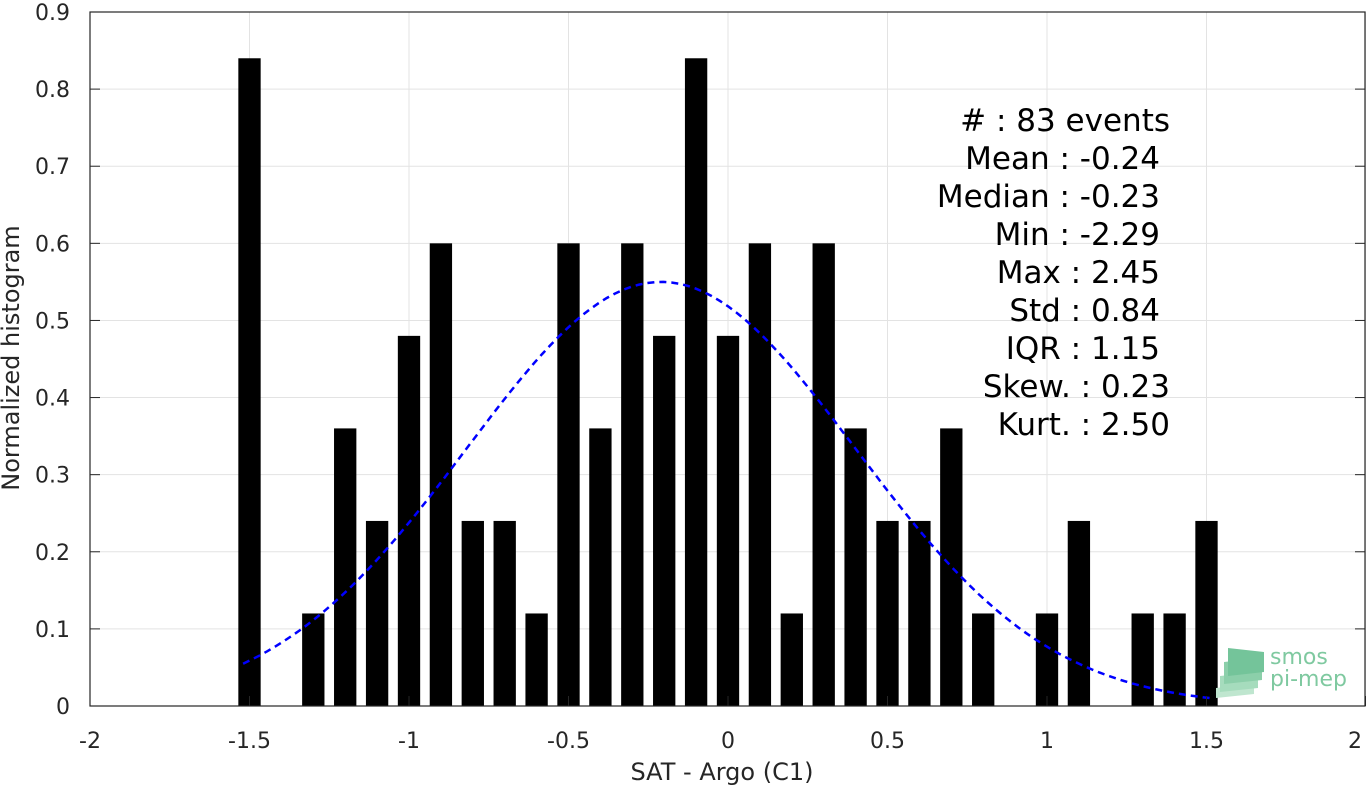  Describe the element at coordinates (1084, 311) in the screenshot. I see `stat-std: Std : 0.84` at that location.